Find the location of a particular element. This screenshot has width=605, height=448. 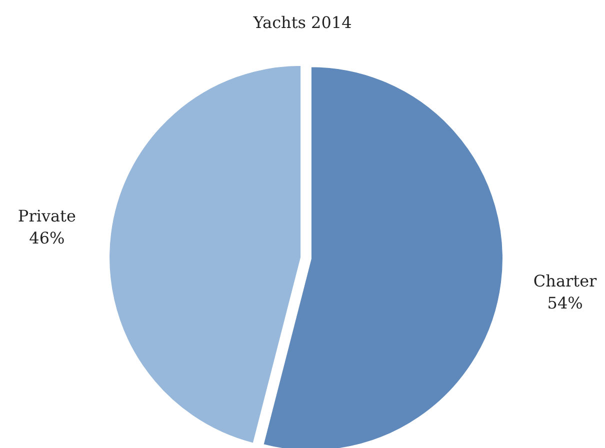

slice-label: Charter is located at coordinates (565, 281).